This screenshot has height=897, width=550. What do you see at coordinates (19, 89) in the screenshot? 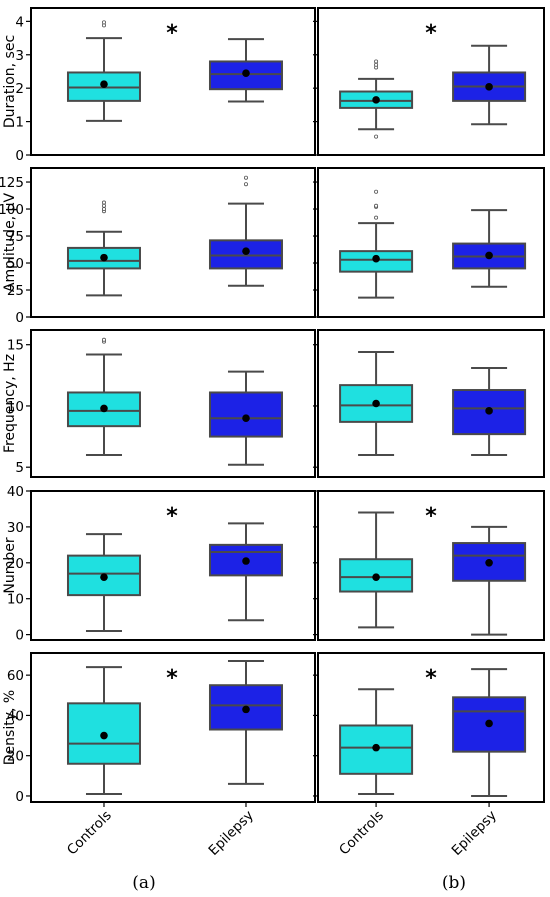
I see `y-tick-label: 2` at bounding box center [19, 89].